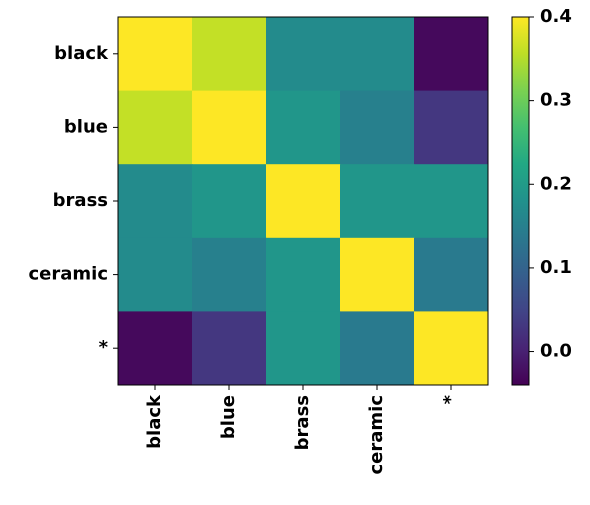  Describe the element at coordinates (556, 100) in the screenshot. I see `colorbar-tick-label-3: 0.3` at that location.